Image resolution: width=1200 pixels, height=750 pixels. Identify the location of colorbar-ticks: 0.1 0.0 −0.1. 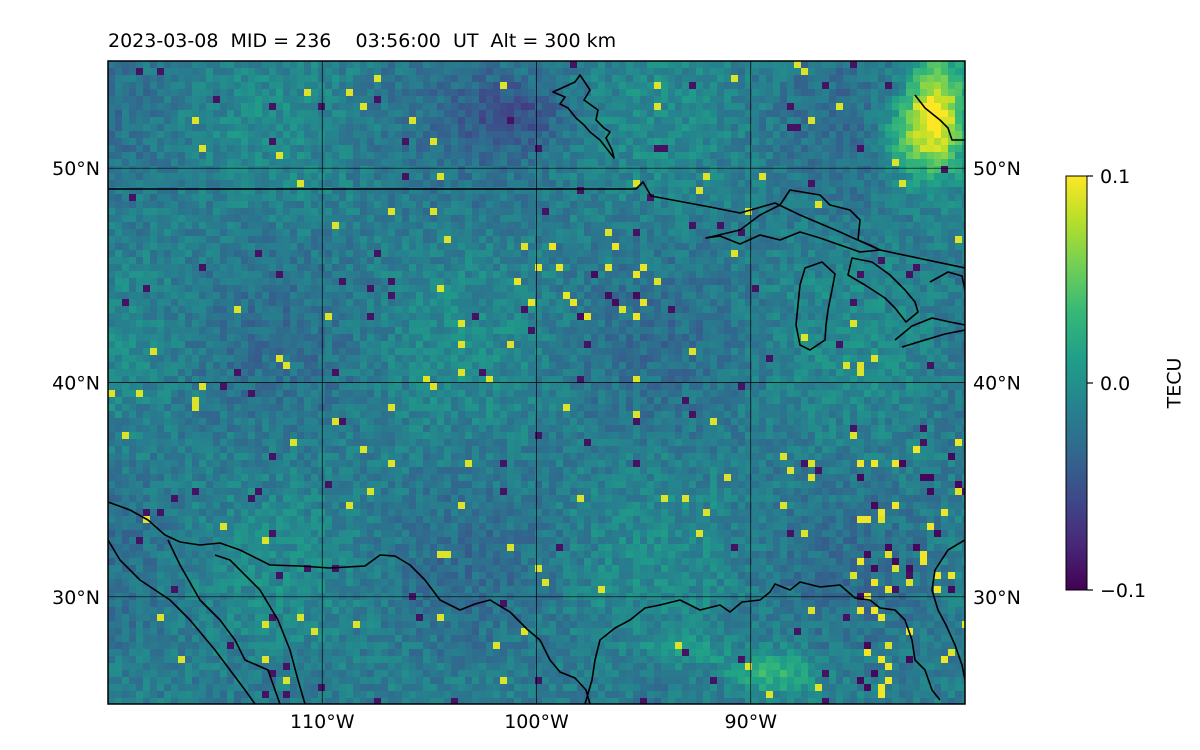
(1116, 384).